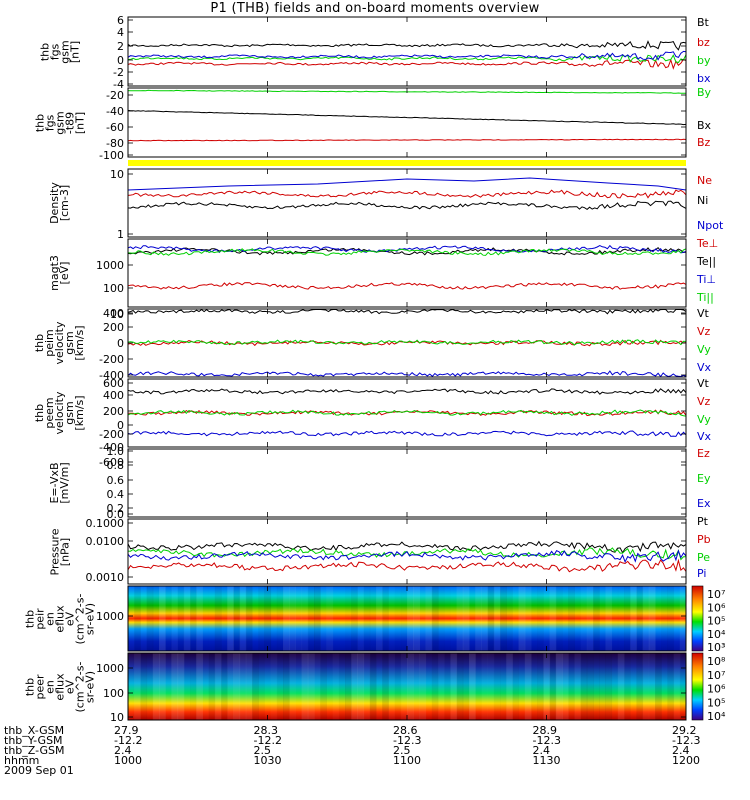 This screenshot has height=800, width=750. What do you see at coordinates (704, 478) in the screenshot?
I see `legend-efield-Ey: Ey` at bounding box center [704, 478].